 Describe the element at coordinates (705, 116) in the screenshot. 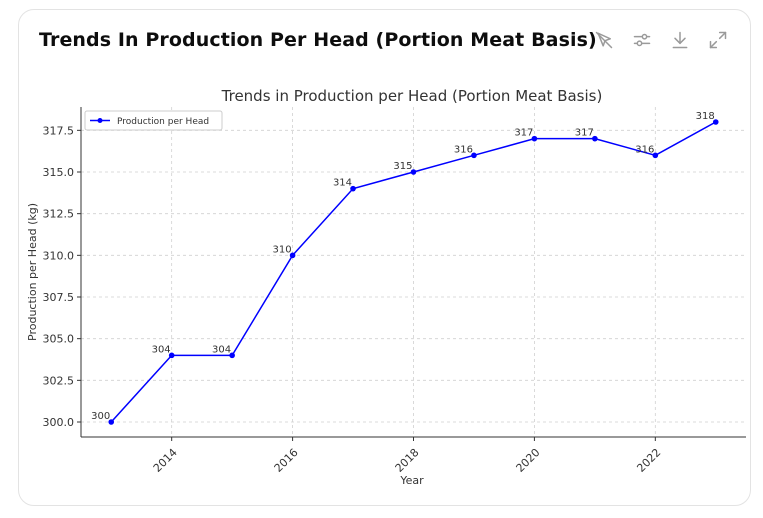

I see `data-label: 318` at that location.